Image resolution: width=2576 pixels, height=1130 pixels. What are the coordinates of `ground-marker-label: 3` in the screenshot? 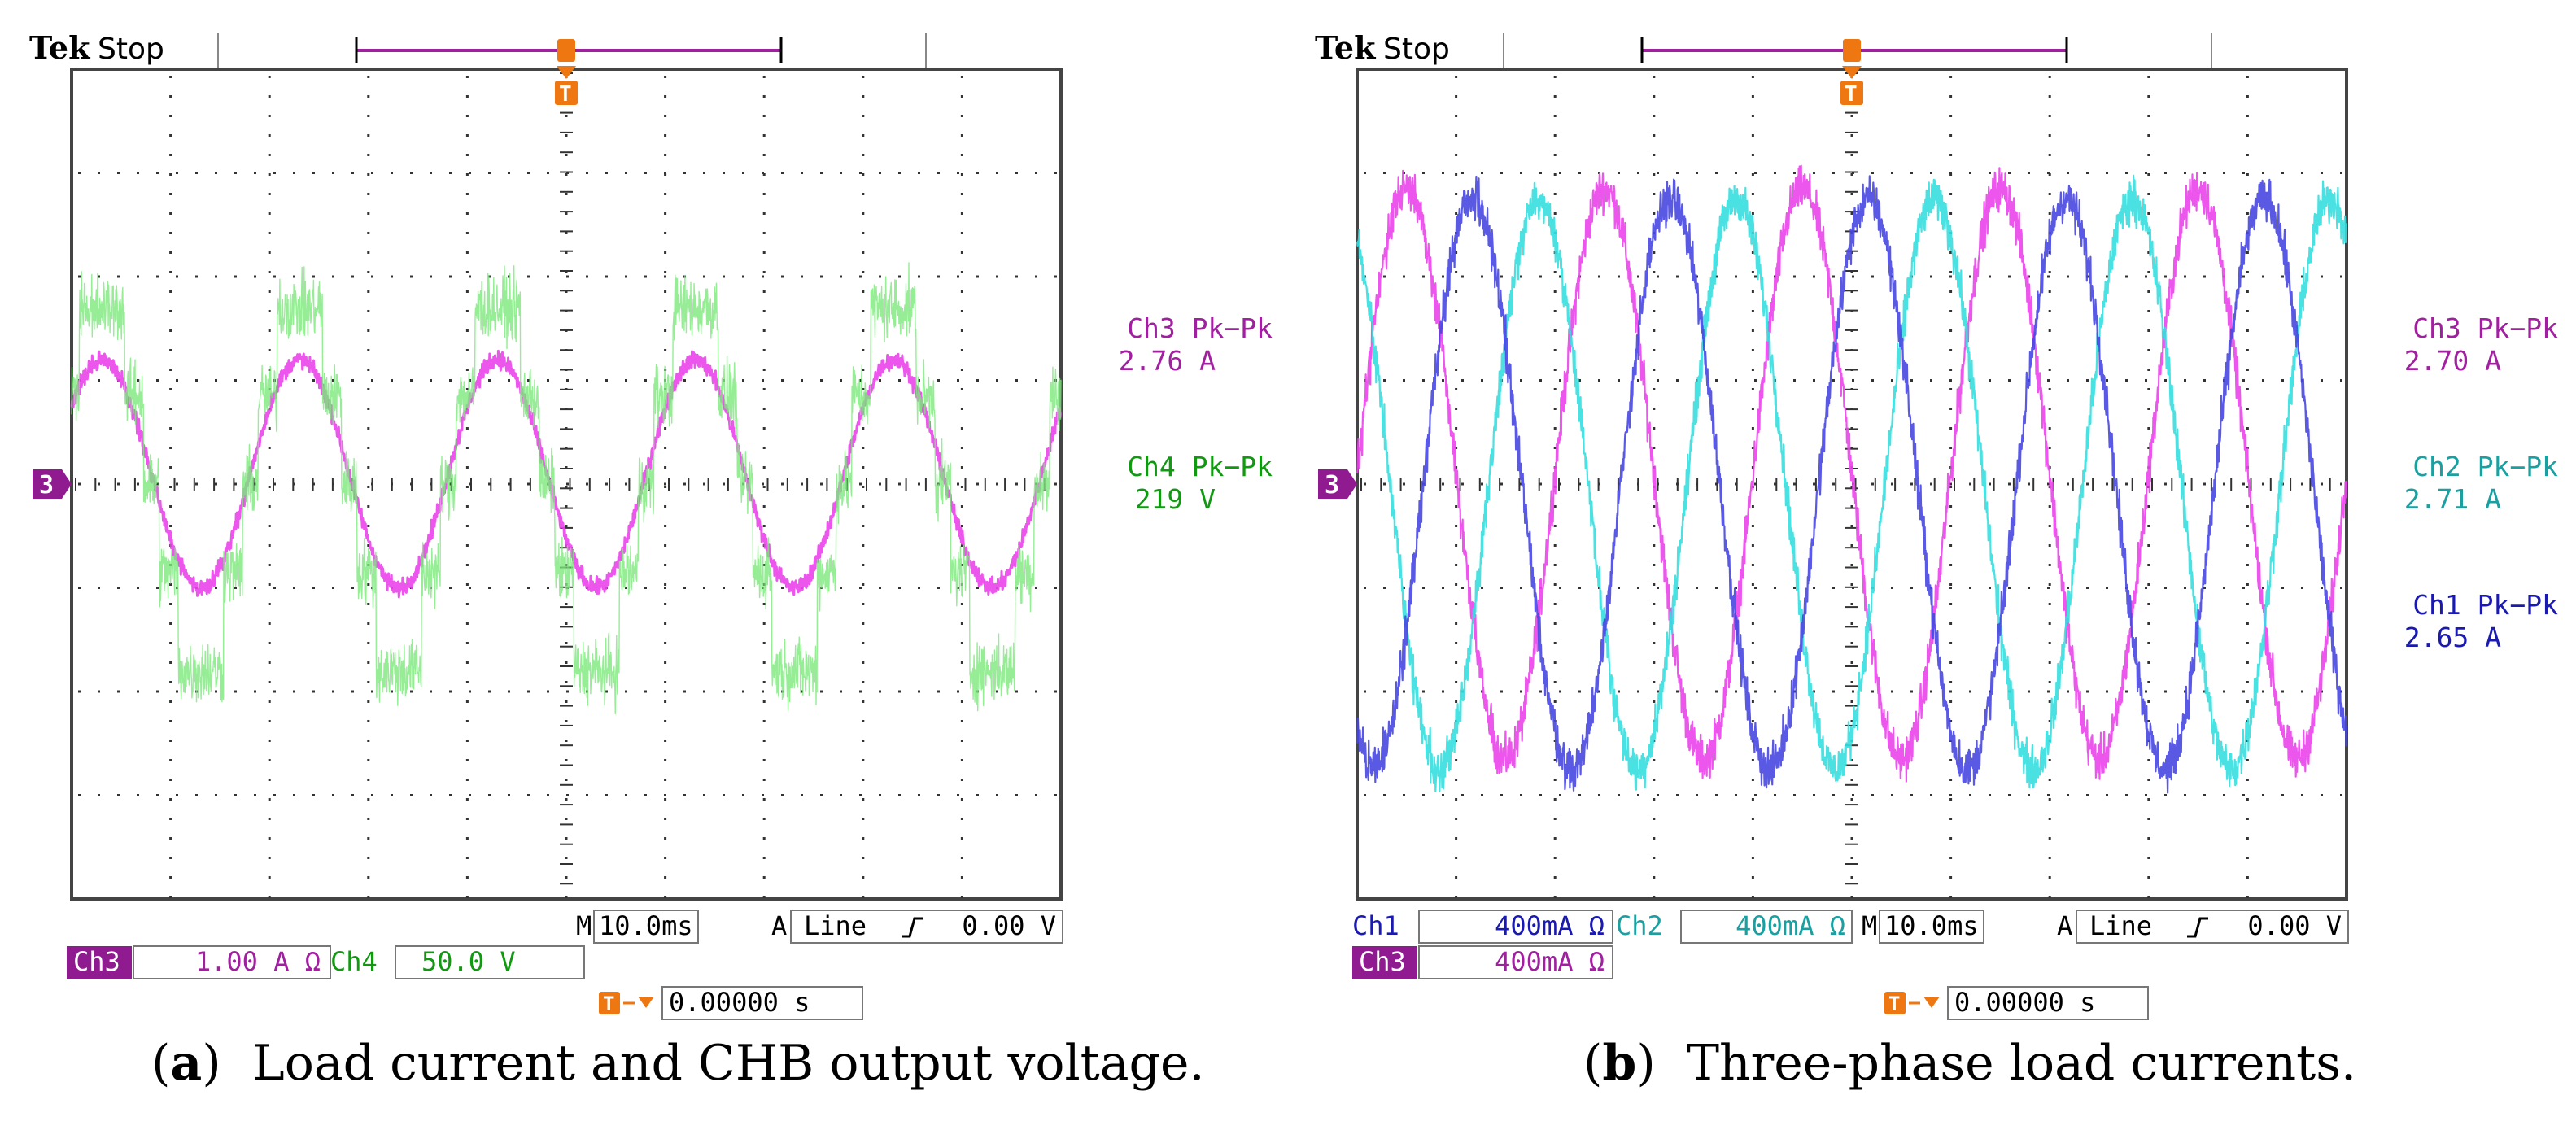 It's located at (1332, 486).